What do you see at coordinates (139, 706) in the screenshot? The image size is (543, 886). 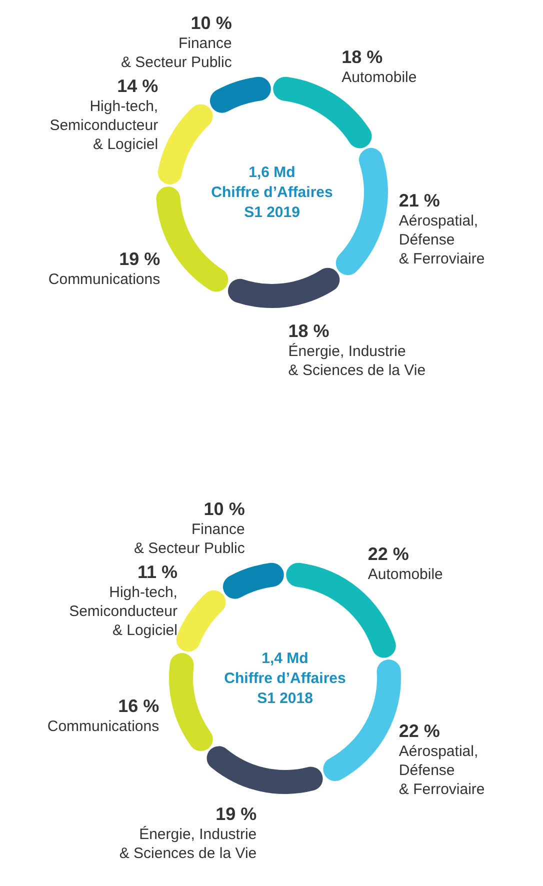 I see `data-label: 16 %` at bounding box center [139, 706].